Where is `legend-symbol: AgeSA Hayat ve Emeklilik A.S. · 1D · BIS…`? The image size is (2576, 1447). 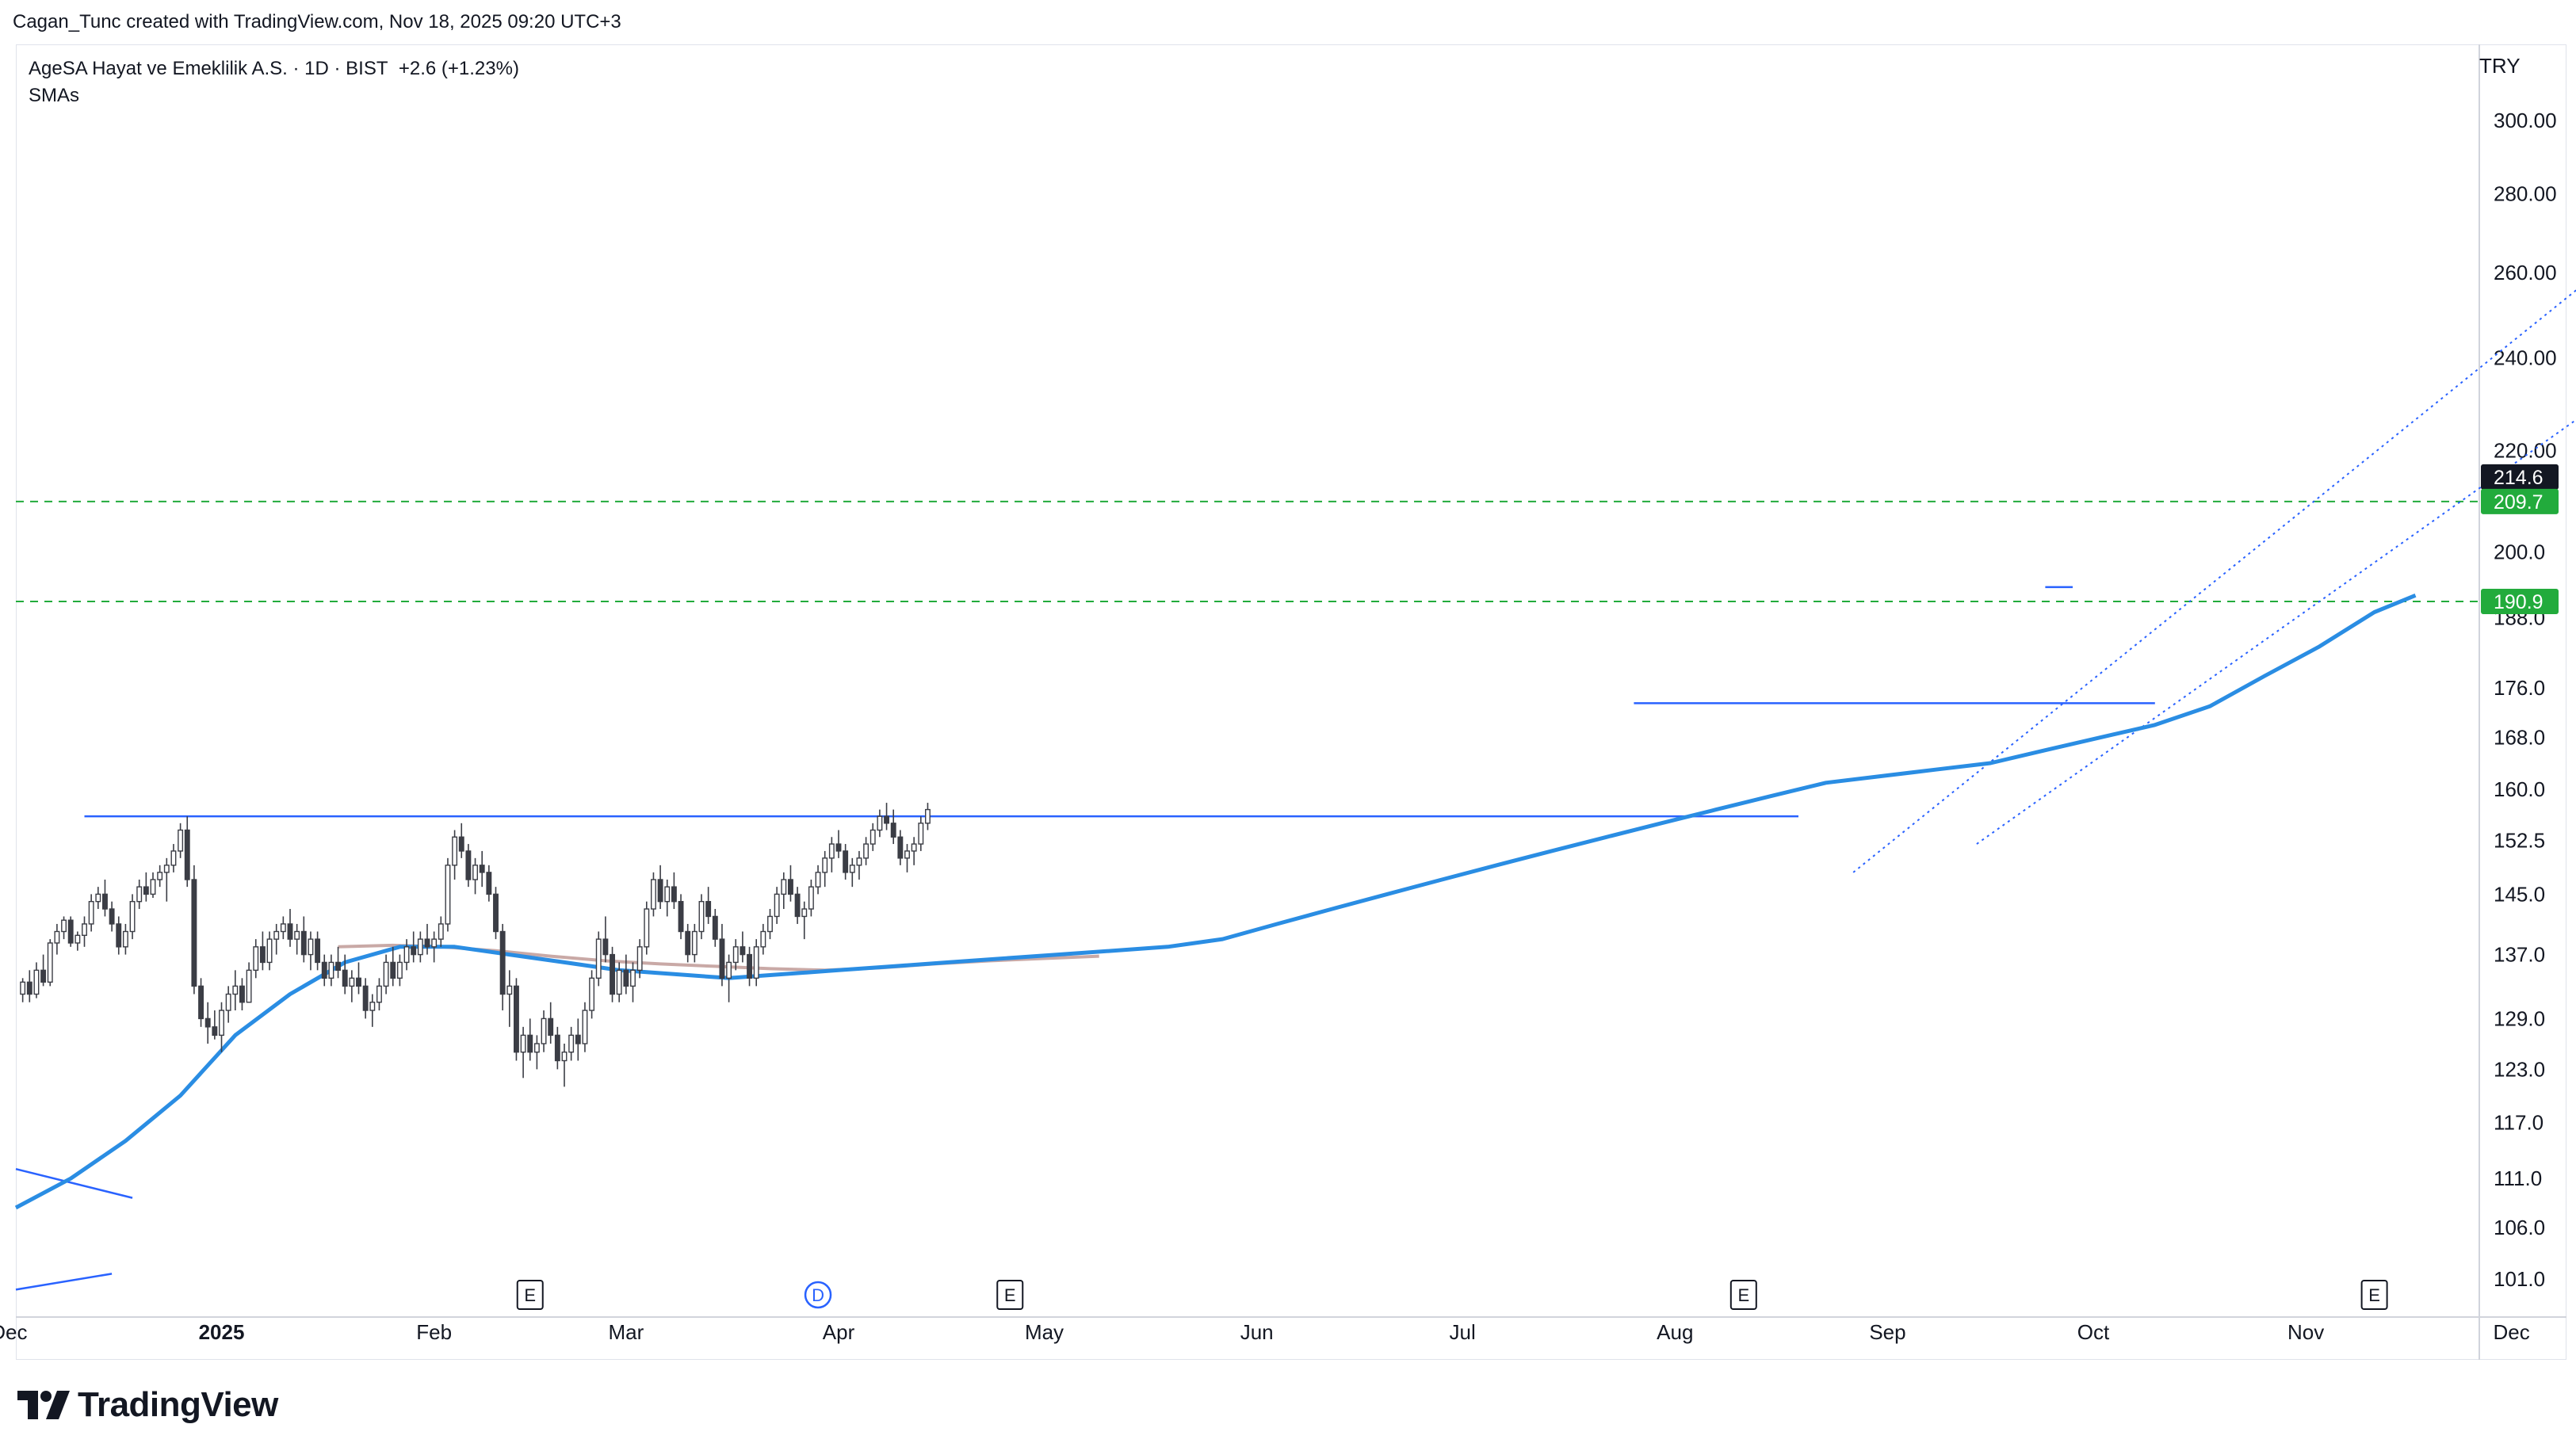
legend-symbol: AgeSA Hayat ve Emeklilik A.S. · 1D · BIS… is located at coordinates (208, 68).